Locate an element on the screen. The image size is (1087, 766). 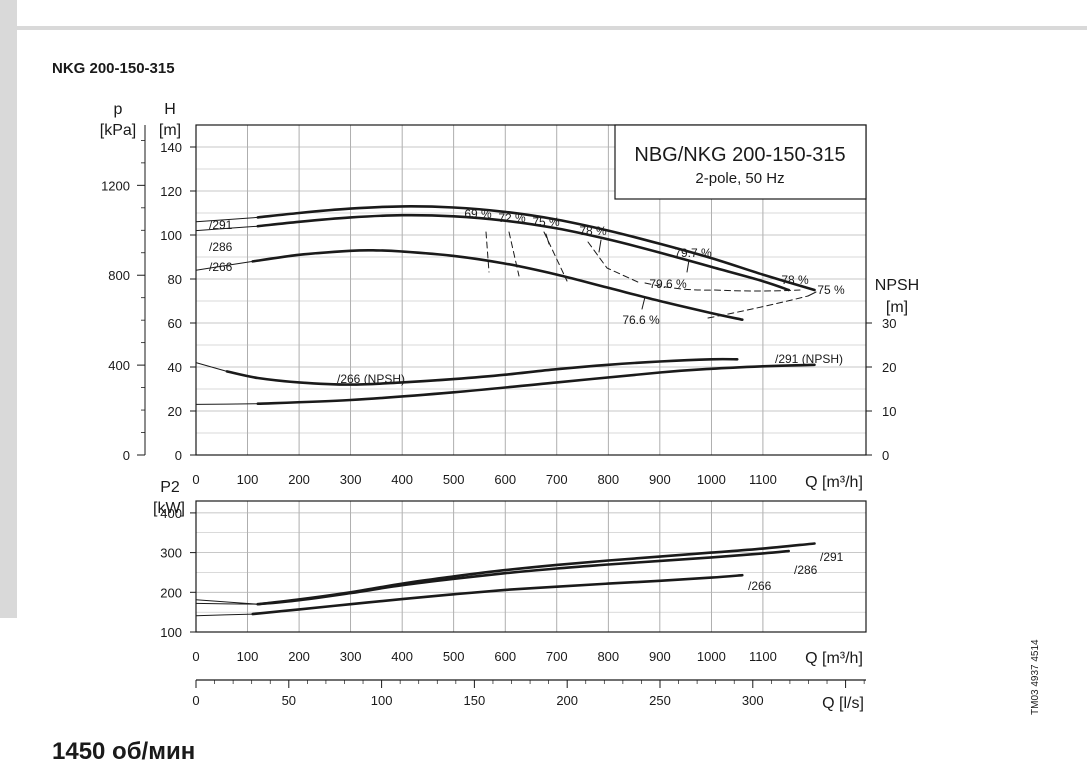
flow-axis-tick-label: 700 is located at coordinates (557, 479).